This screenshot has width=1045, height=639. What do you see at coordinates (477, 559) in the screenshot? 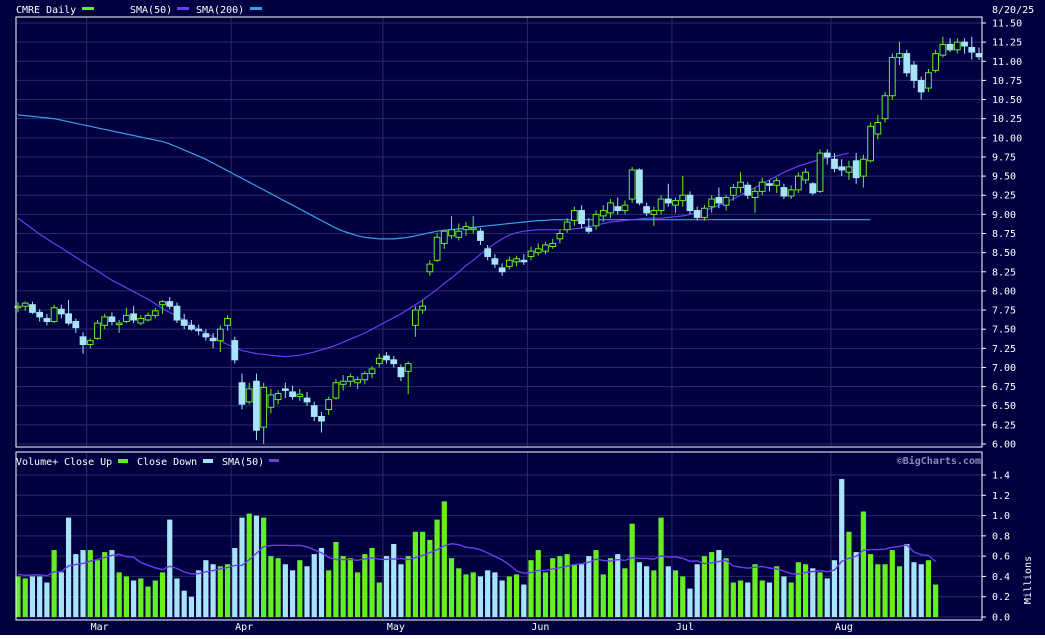
I see `volume-sma-line` at bounding box center [477, 559].